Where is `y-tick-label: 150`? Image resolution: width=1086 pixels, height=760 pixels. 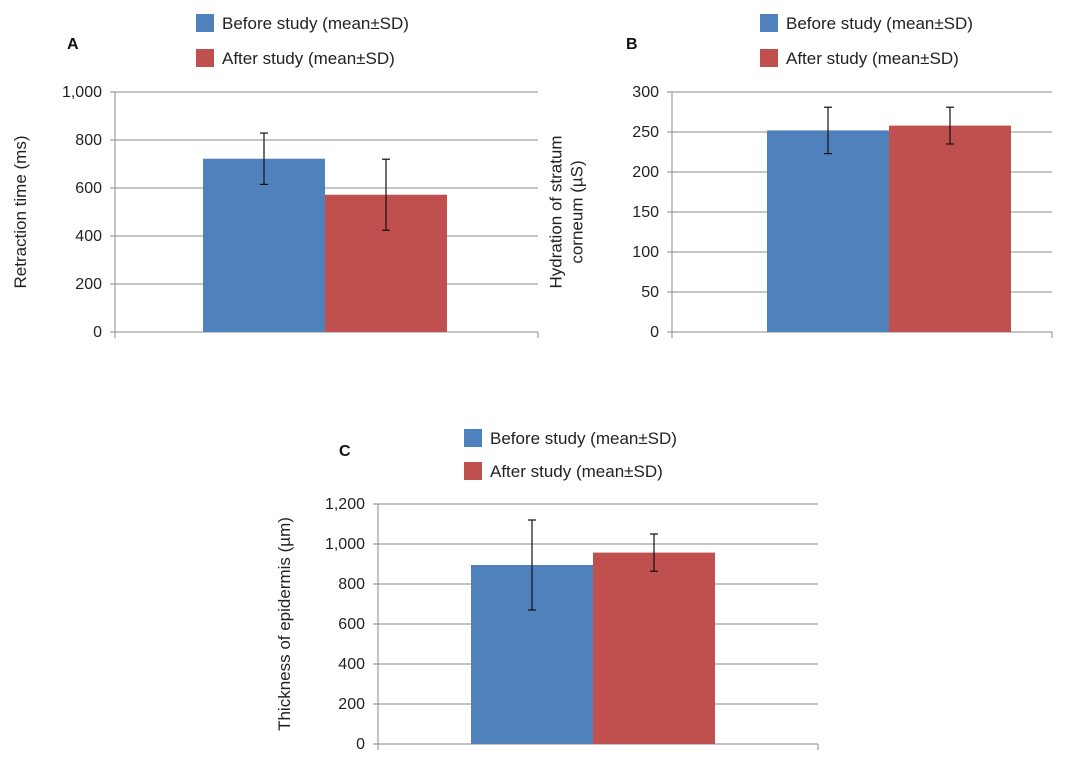
y-tick-label: 150 is located at coordinates (645, 212).